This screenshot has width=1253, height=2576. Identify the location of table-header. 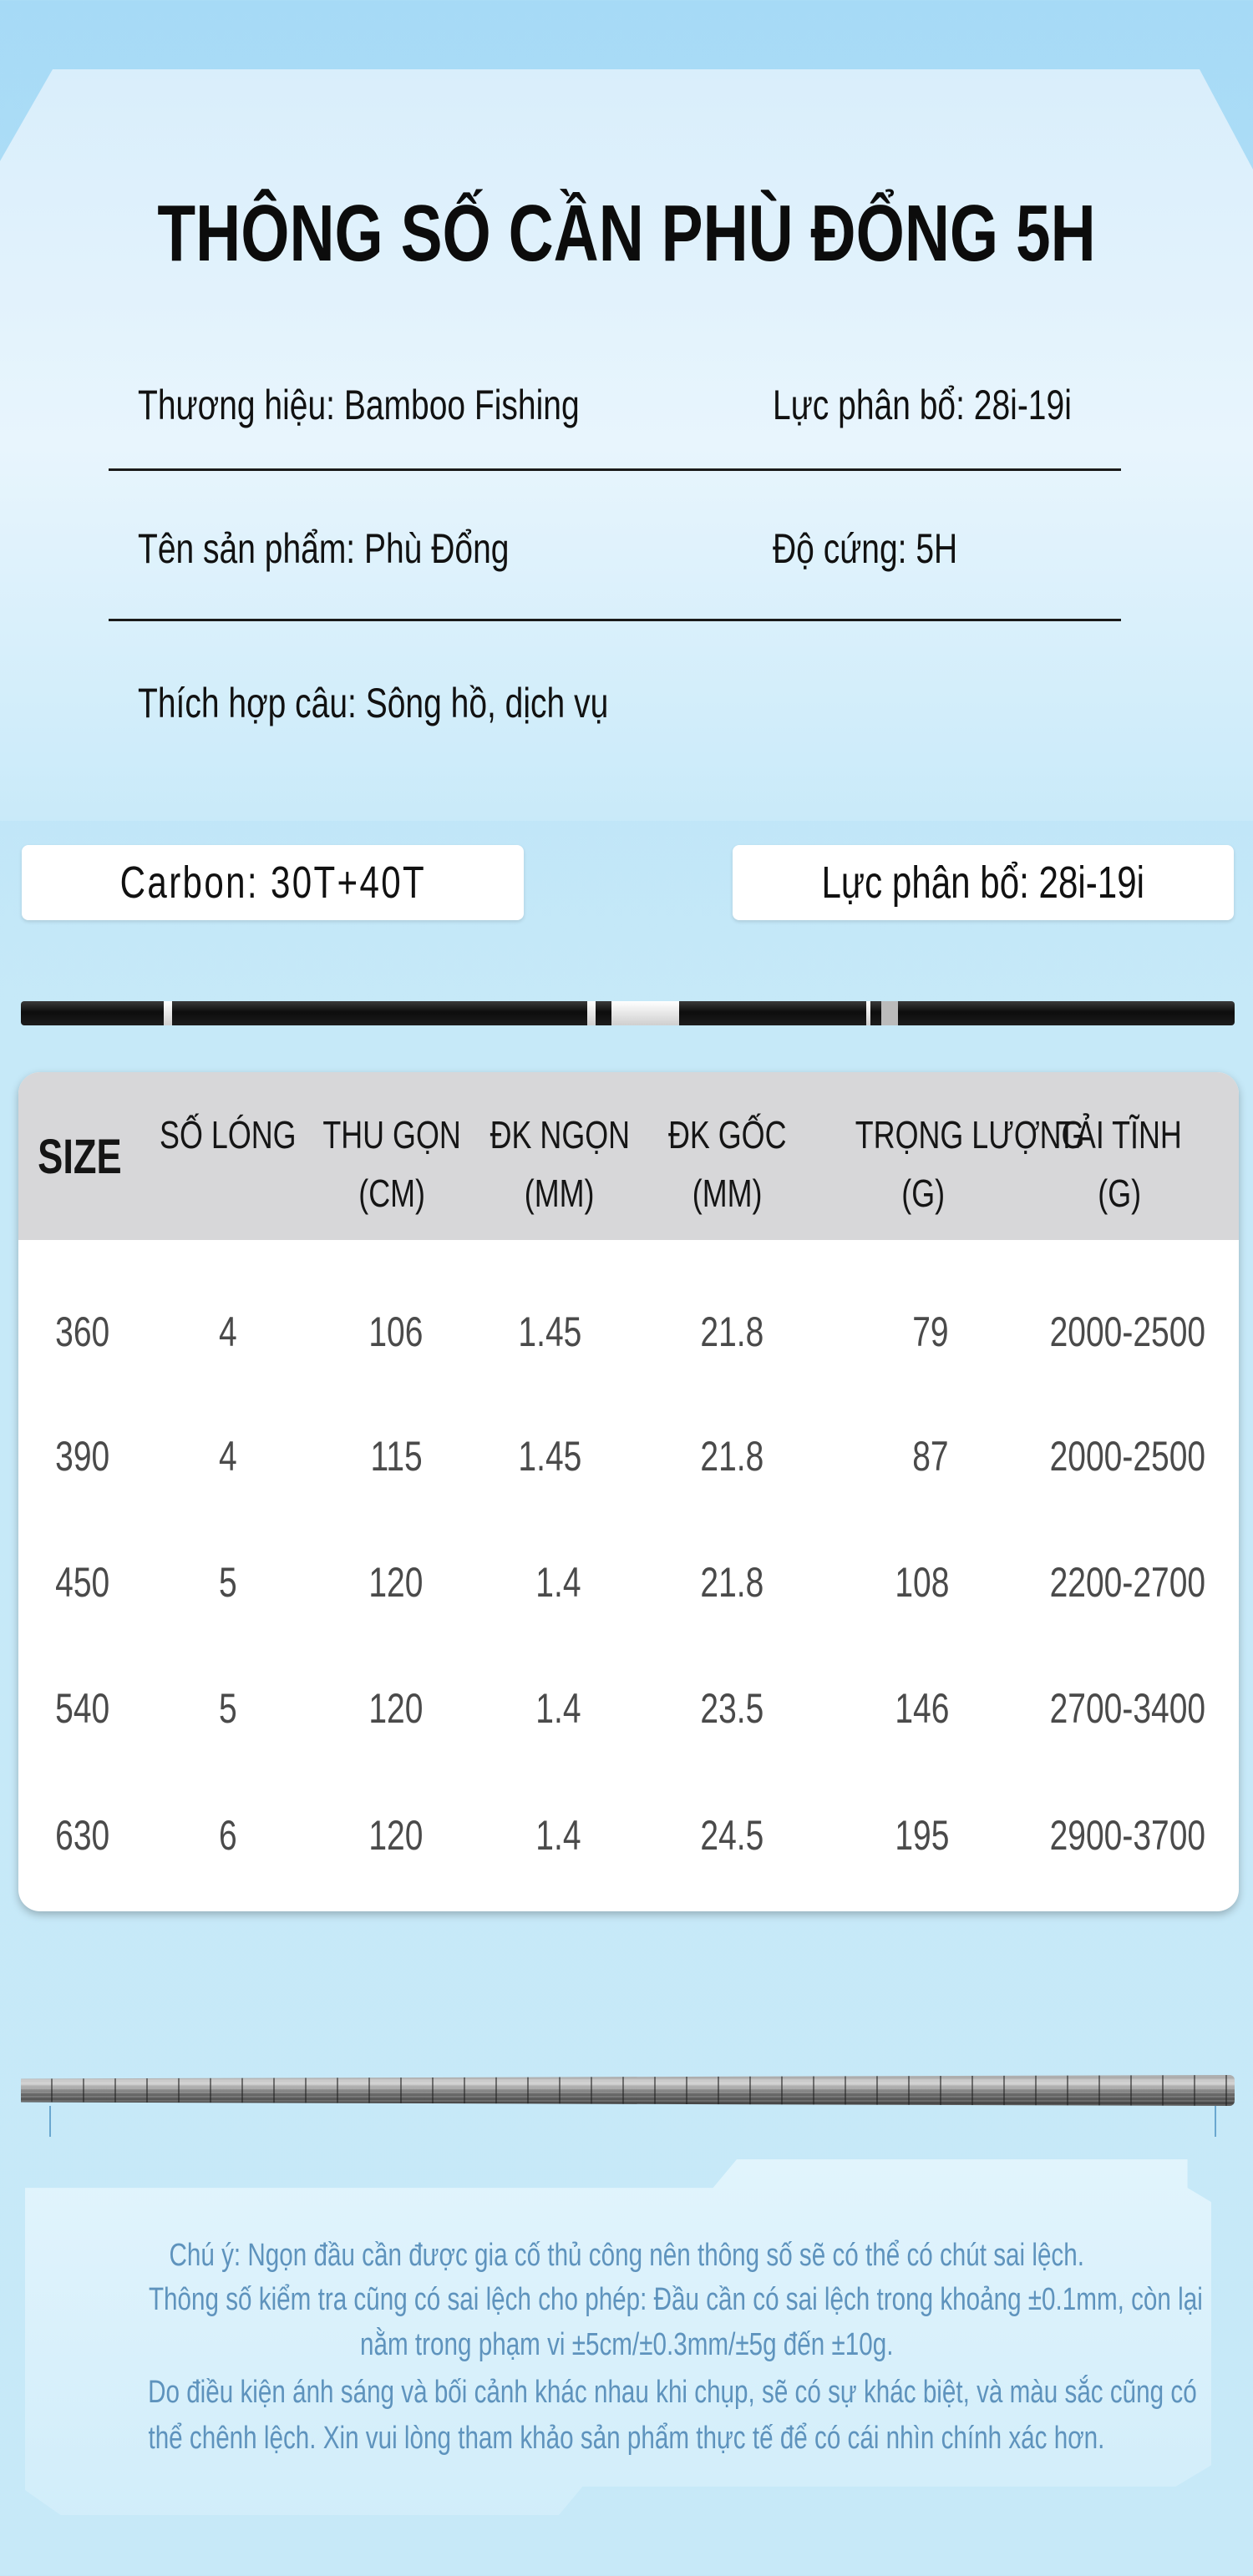
(629, 1156).